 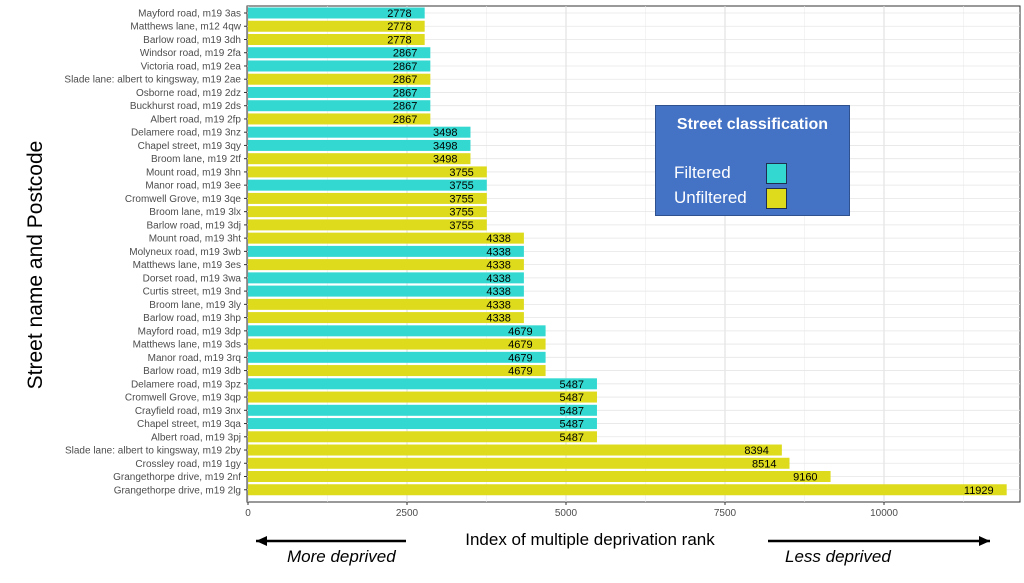 I want to click on y-tick-label: Mayford road, m19 3dp, so click(x=190, y=331).